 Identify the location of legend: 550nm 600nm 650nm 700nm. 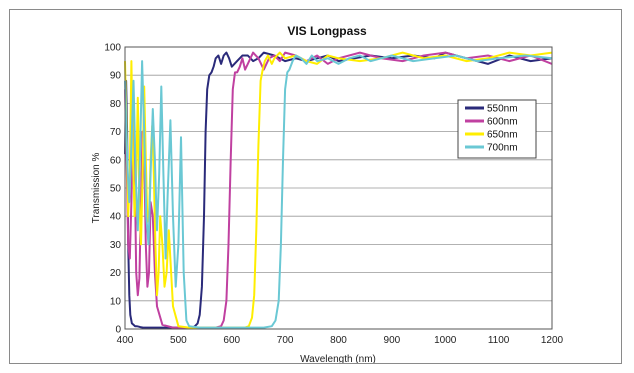
(497, 129).